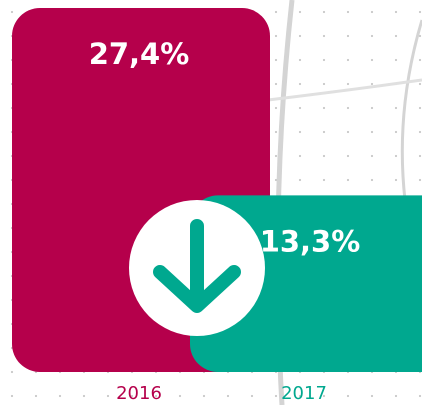 This screenshot has height=405, width=422. I want to click on category-label: 2016, so click(139, 393).